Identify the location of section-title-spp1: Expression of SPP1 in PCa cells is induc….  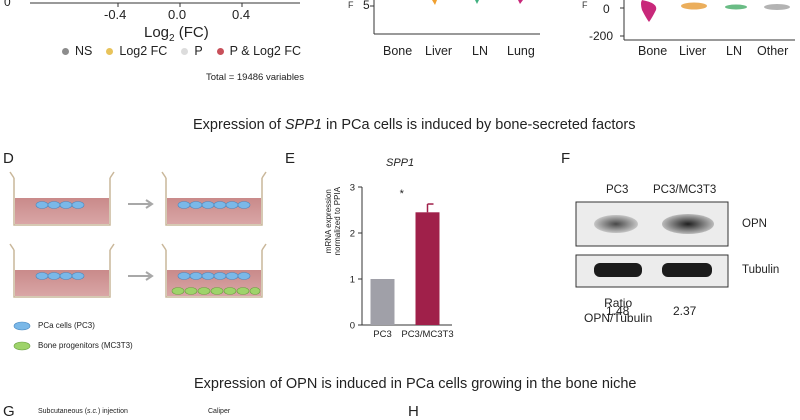
(414, 125).